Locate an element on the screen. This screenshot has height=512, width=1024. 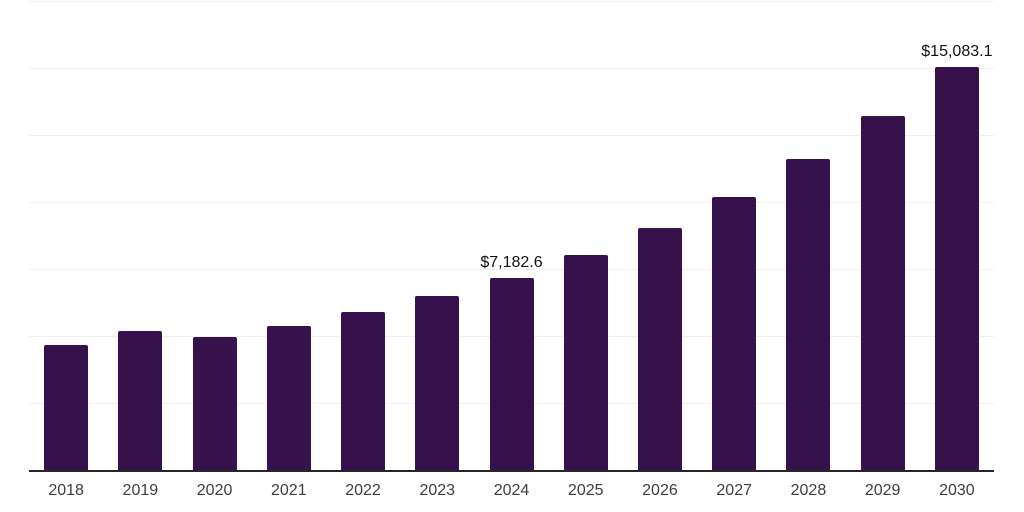
bar-value-label-2024: $7,182.6 is located at coordinates (511, 263).